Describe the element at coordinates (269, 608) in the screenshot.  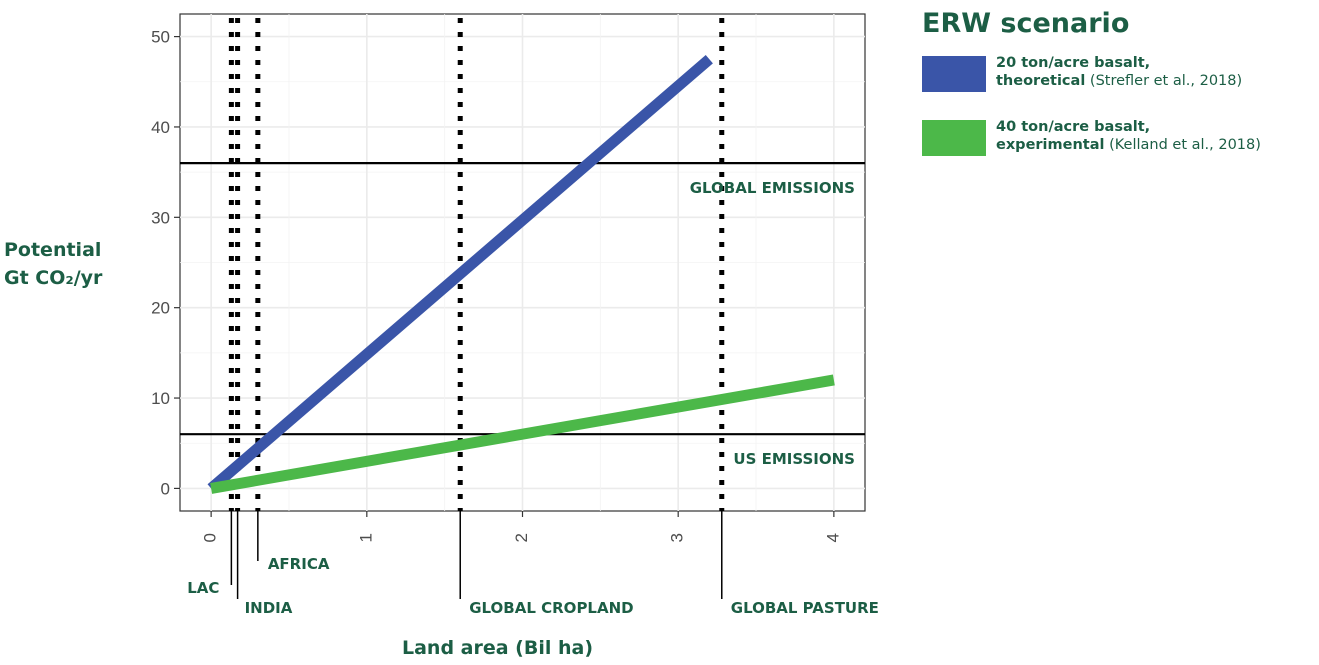
I see `vline-label: INDIA` at that location.